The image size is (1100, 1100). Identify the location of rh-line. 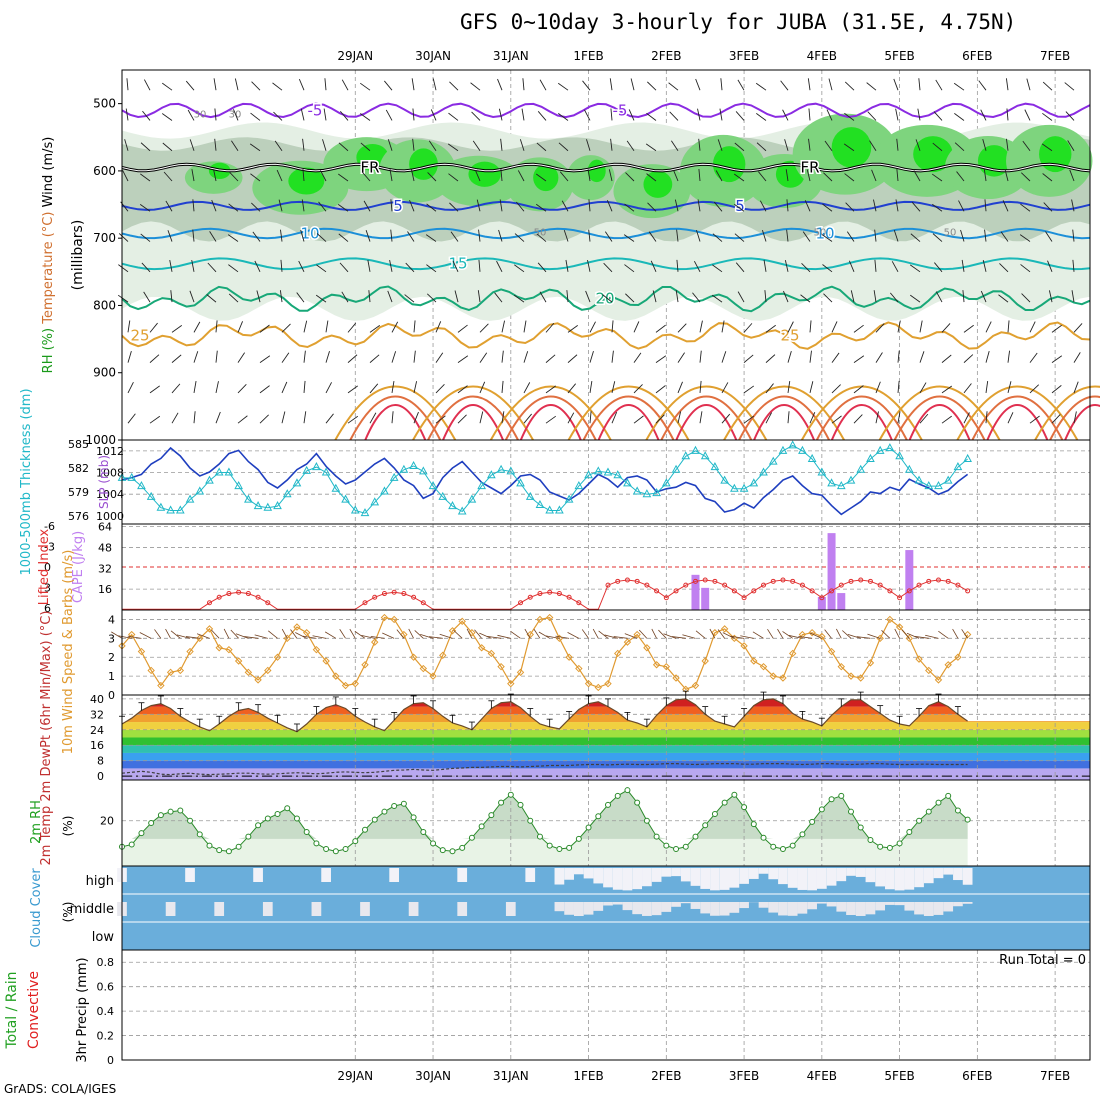
(544, 820).